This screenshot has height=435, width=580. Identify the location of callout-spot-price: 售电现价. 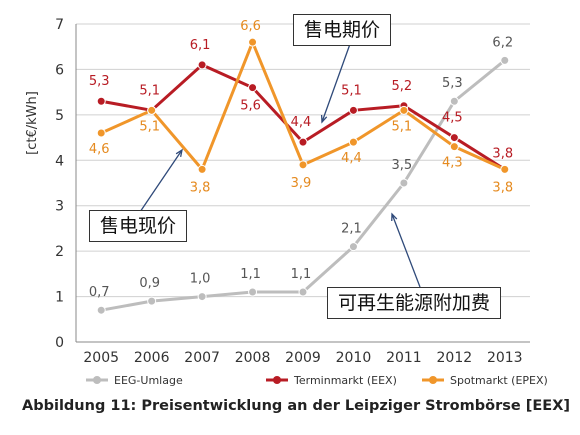
(138, 226).